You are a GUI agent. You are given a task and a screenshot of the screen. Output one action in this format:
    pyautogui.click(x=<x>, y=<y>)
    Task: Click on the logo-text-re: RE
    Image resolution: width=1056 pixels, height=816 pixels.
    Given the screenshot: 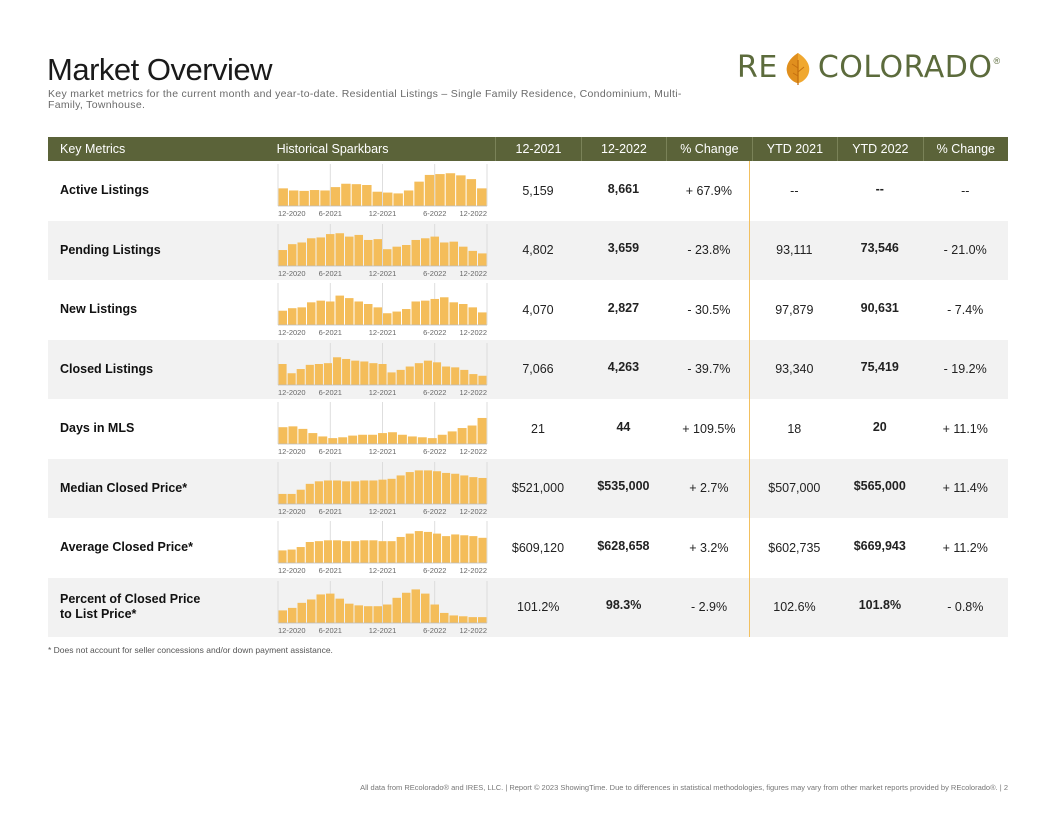 What is the action you would take?
    pyautogui.click(x=757, y=67)
    